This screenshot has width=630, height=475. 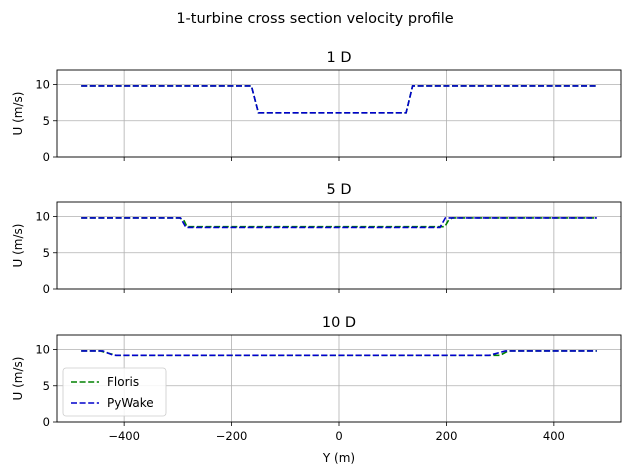 I want to click on x-tick-label: 200, so click(x=446, y=436).